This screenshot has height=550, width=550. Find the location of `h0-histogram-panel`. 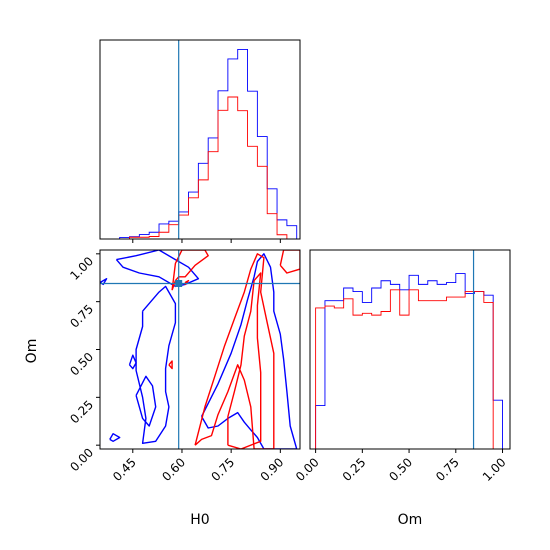

h0-histogram-panel is located at coordinates (200, 141).